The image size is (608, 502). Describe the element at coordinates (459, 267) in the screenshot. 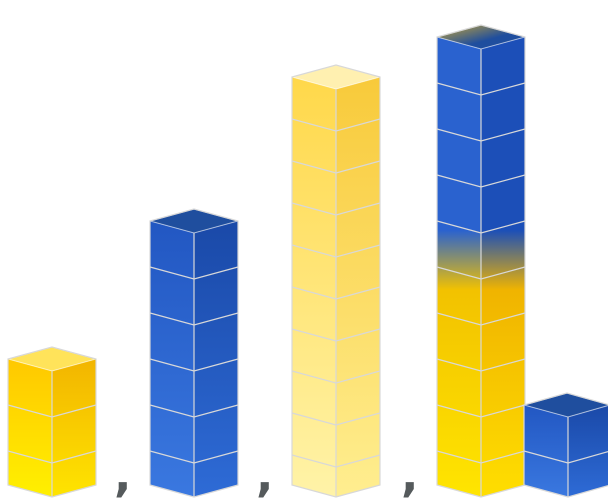

I see `mixed-stack-10-front-face` at that location.